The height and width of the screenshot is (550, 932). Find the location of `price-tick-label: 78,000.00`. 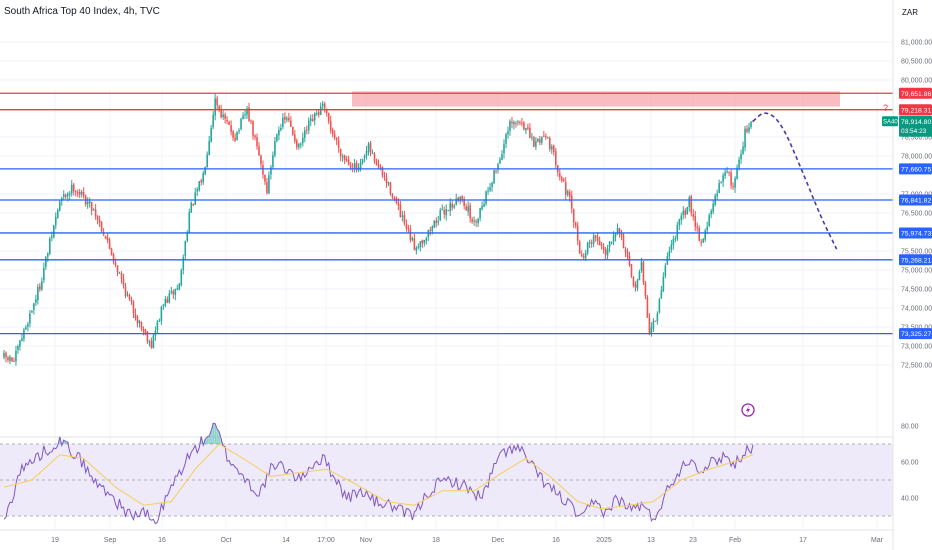

price-tick-label: 78,000.00 is located at coordinates (916, 157).